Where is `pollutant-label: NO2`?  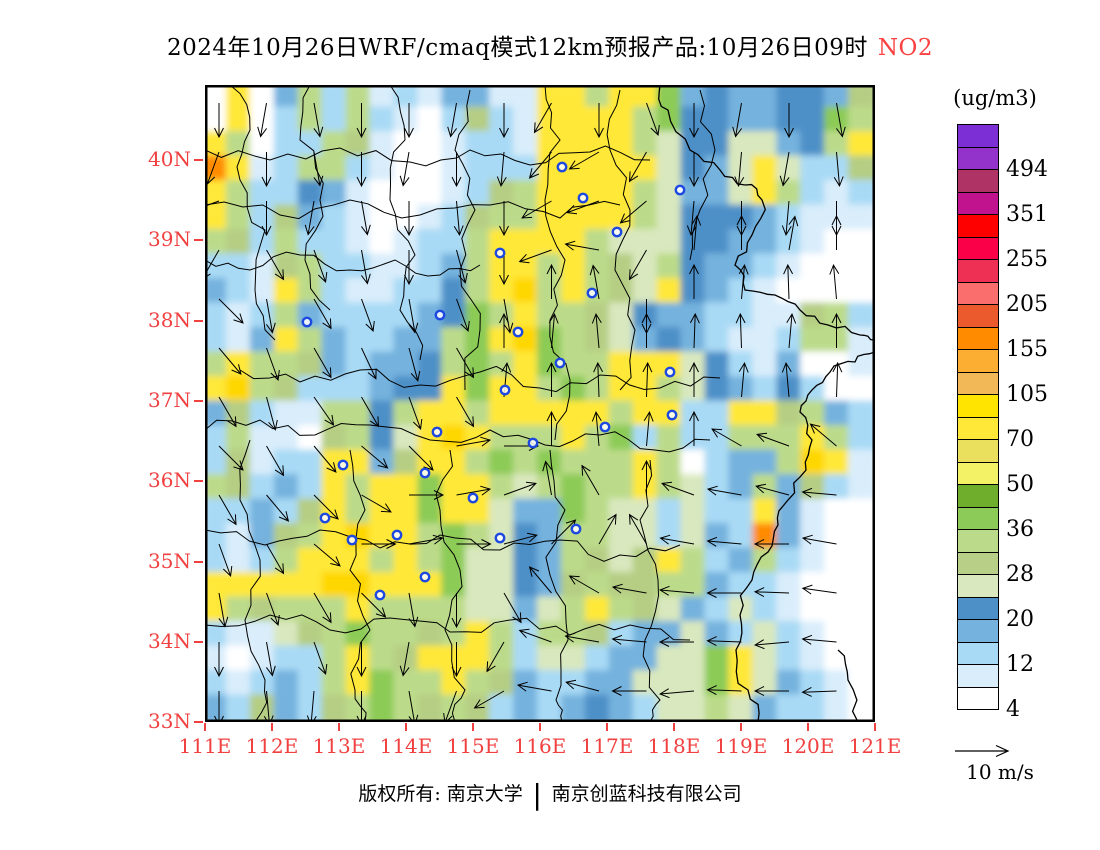 pollutant-label: NO2 is located at coordinates (905, 48).